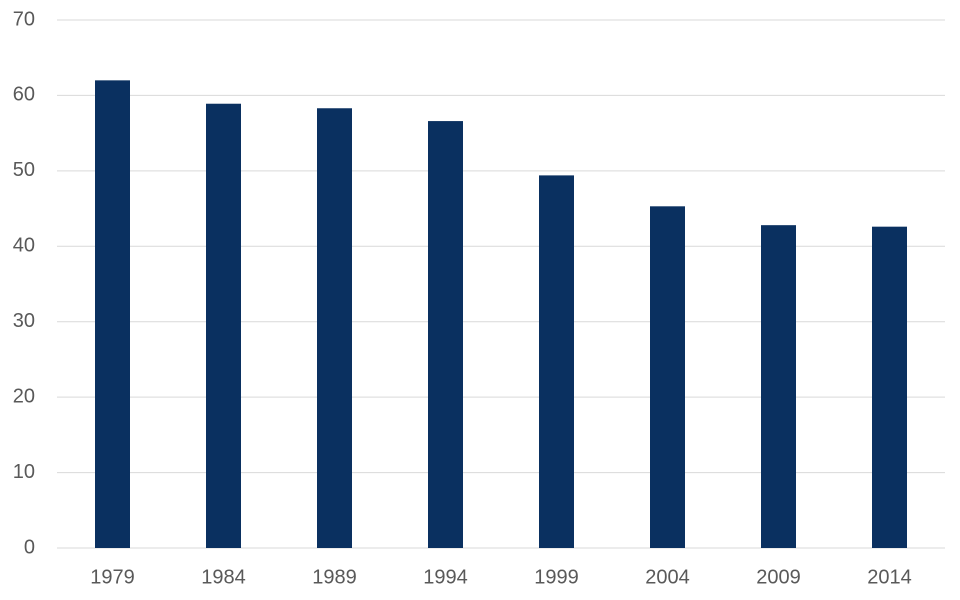 Image resolution: width=960 pixels, height=600 pixels. What do you see at coordinates (334, 577) in the screenshot?
I see `x-tick-label: 1989` at bounding box center [334, 577].